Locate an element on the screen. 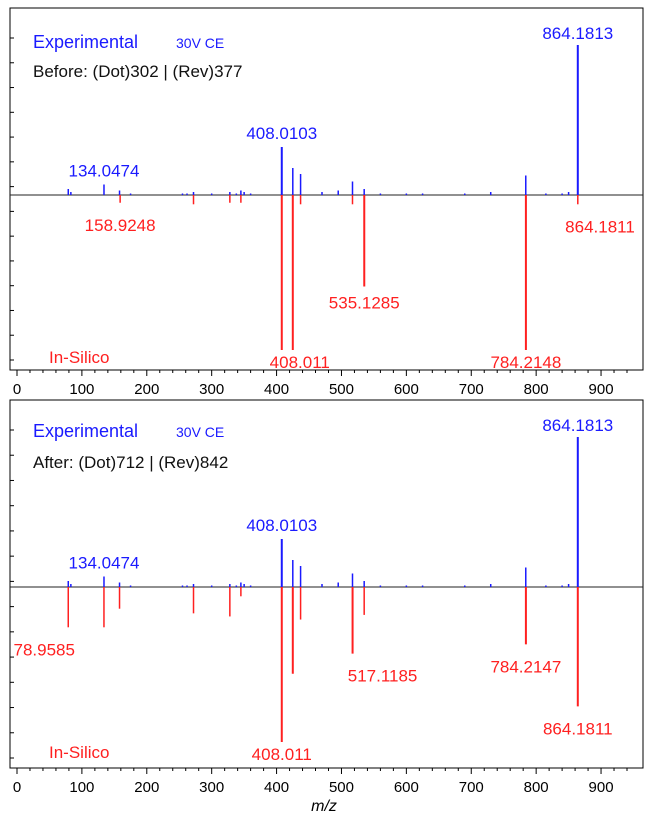  peak-label: 784.2148 is located at coordinates (525, 362).